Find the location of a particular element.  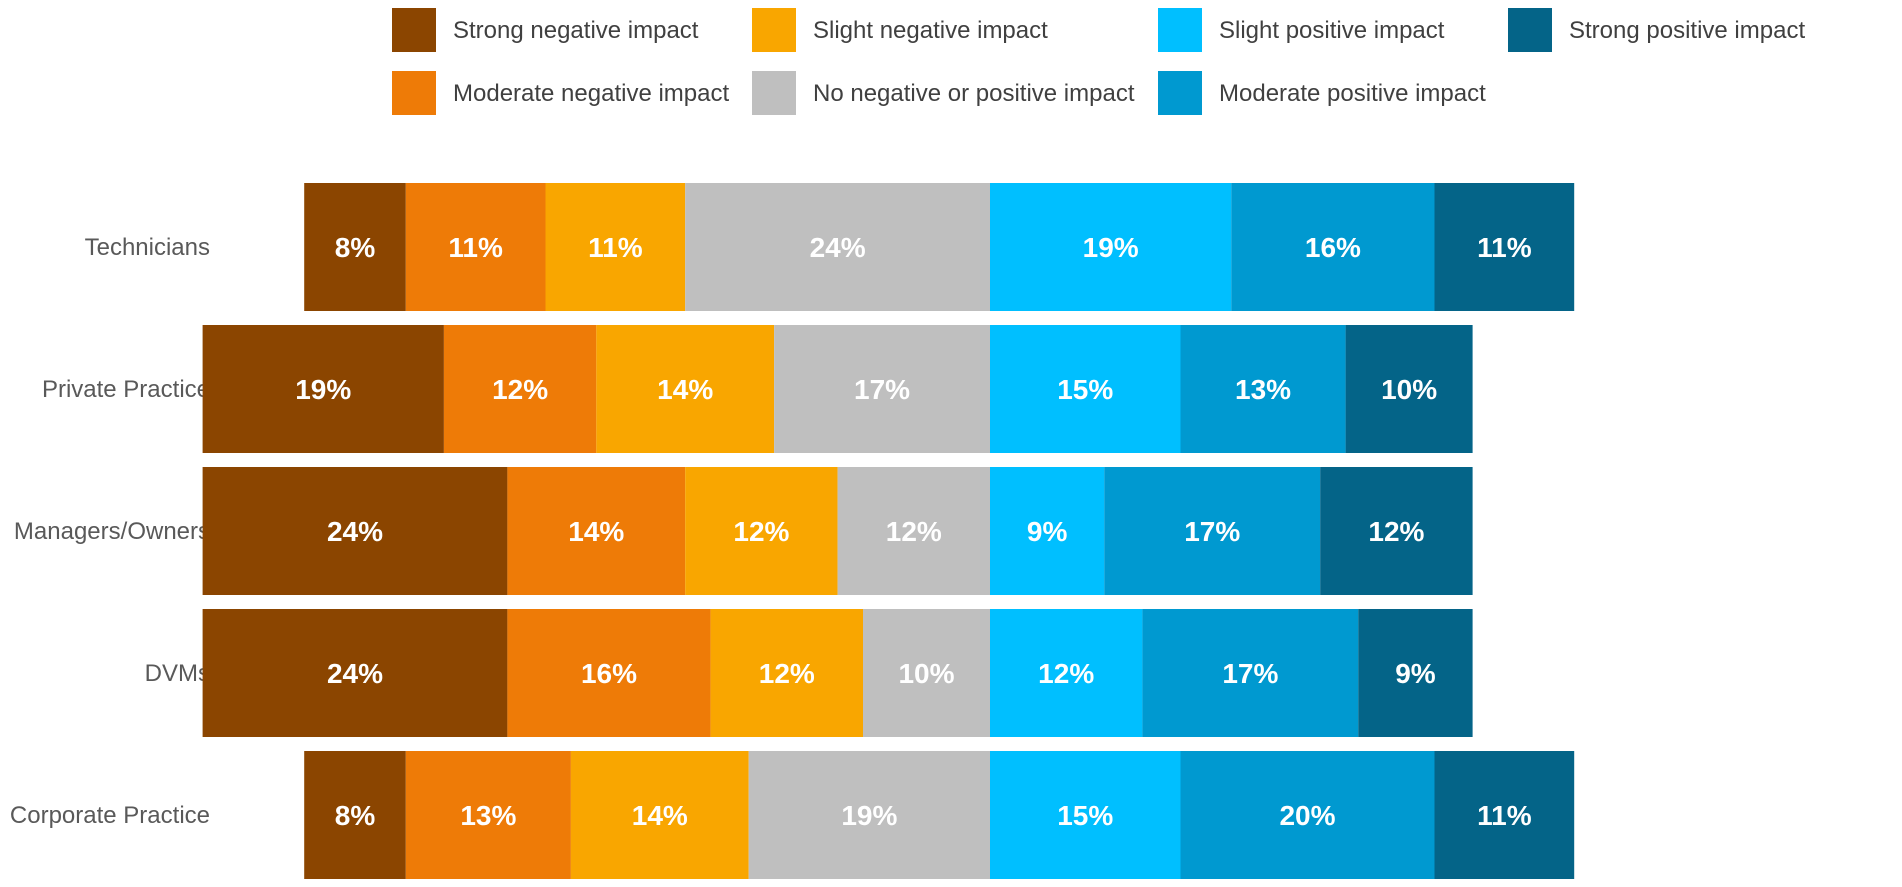

bar-segment-technicians-strong-positive-impact is located at coordinates (1504, 247).